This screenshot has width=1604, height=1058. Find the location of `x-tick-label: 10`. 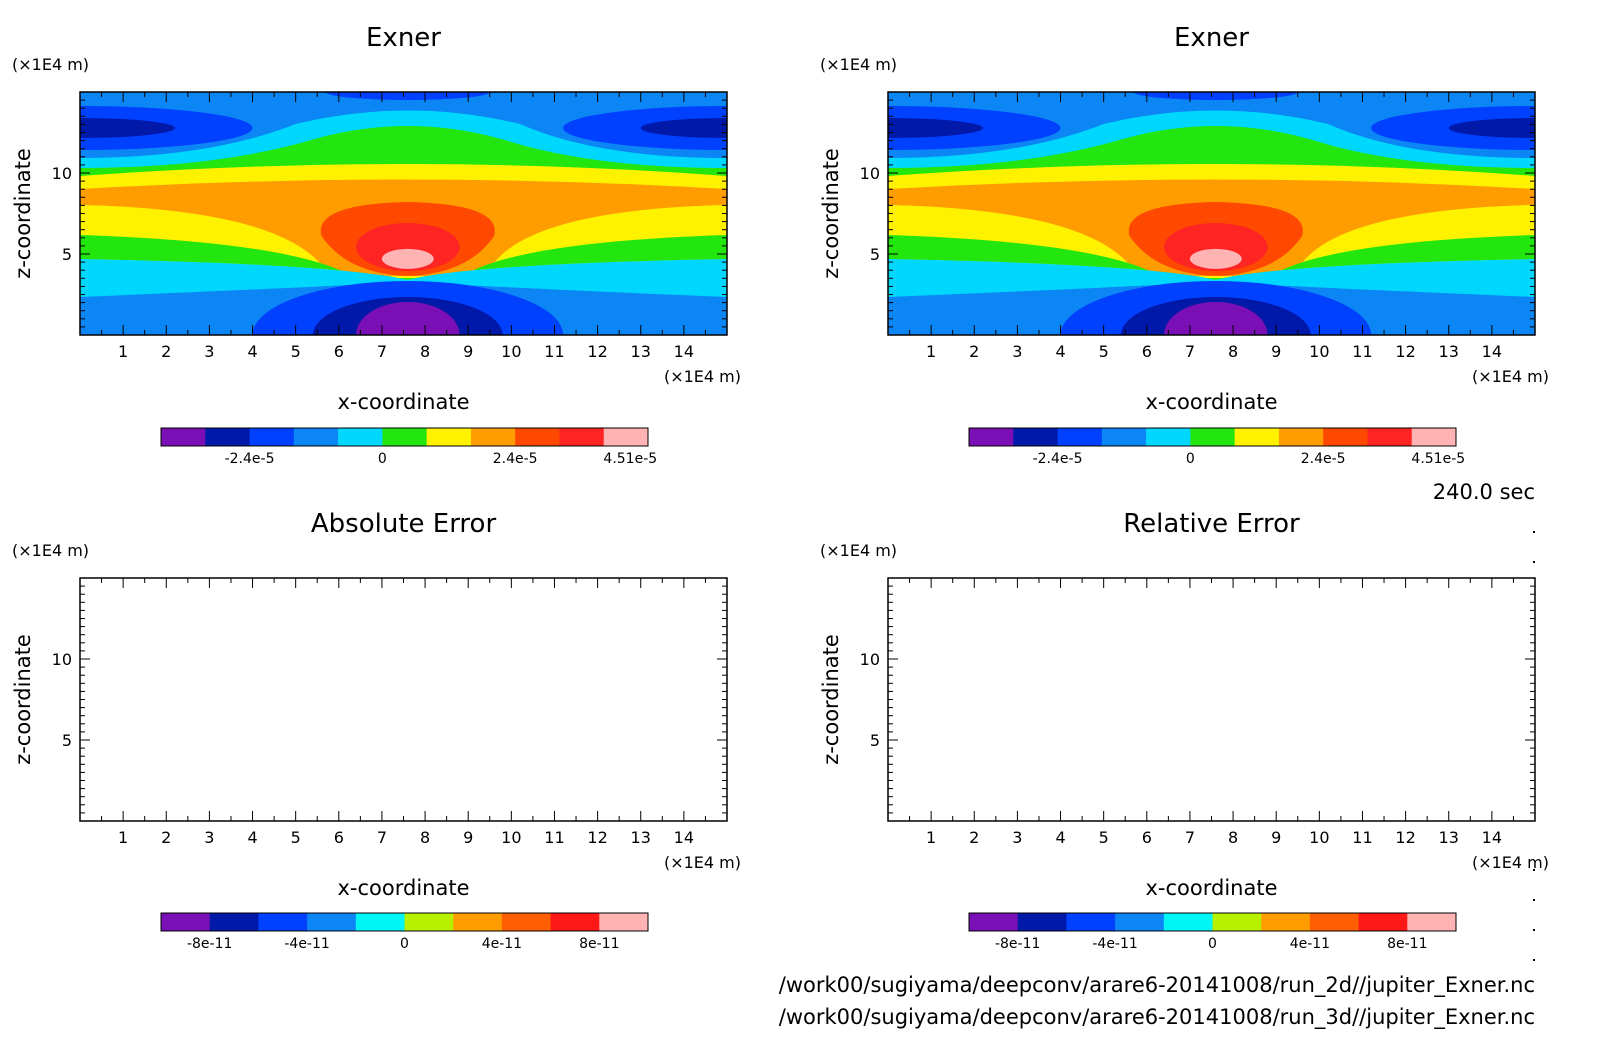

x-tick-label: 10 is located at coordinates (511, 351).